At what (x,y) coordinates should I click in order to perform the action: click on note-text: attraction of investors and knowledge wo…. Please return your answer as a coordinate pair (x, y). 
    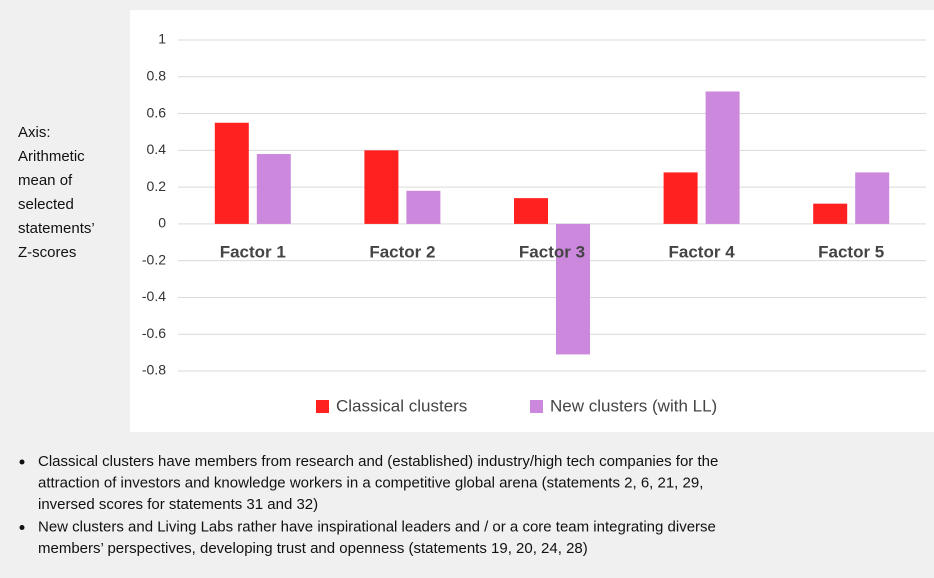
    Looking at the image, I should click on (370, 482).